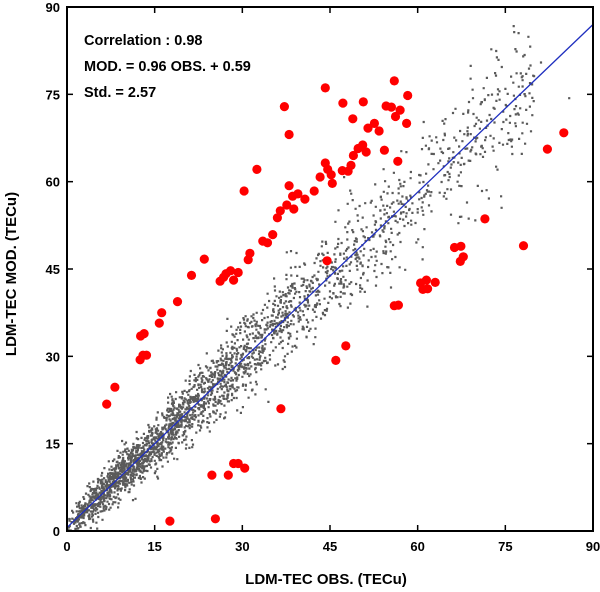 The image size is (600, 592). Describe the element at coordinates (120, 93) in the screenshot. I see `std-annotation: Std. = 2.57` at that location.